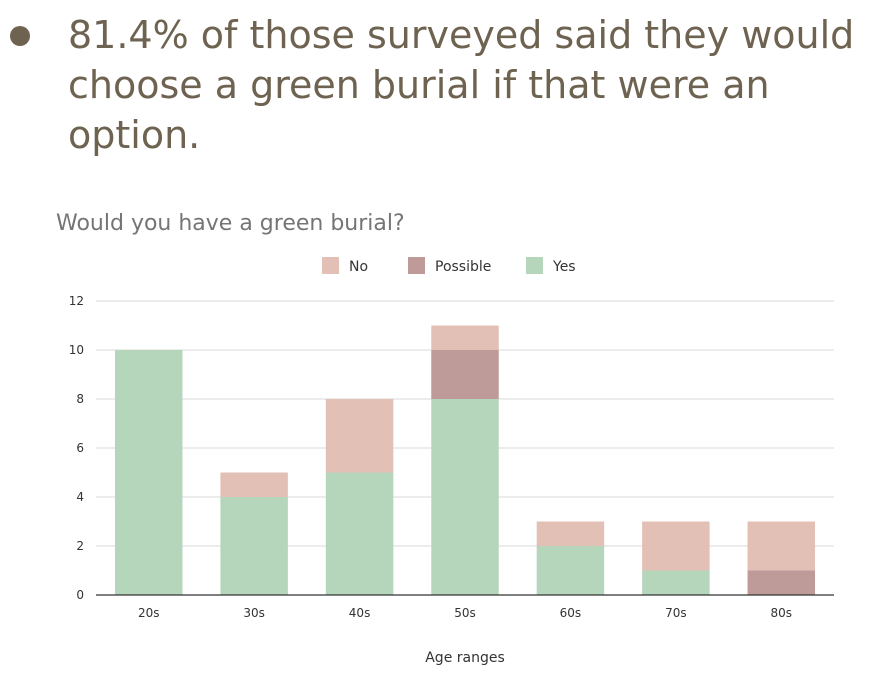 The width and height of the screenshot is (876, 700). I want to click on legend-swatch-yes, so click(534, 265).